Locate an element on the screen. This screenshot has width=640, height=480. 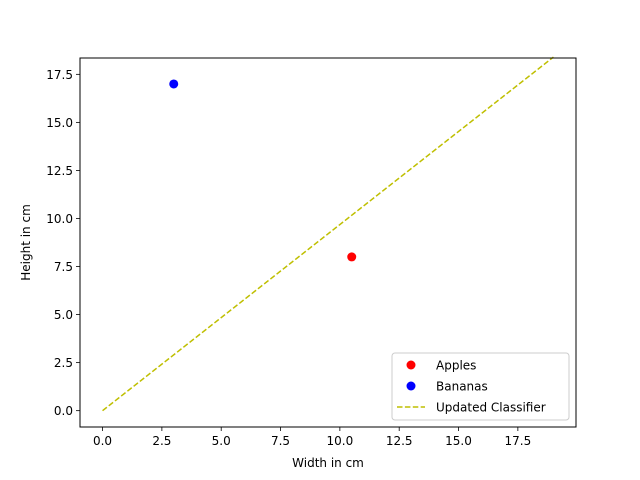
legend-swatch-bananas is located at coordinates (411, 386).